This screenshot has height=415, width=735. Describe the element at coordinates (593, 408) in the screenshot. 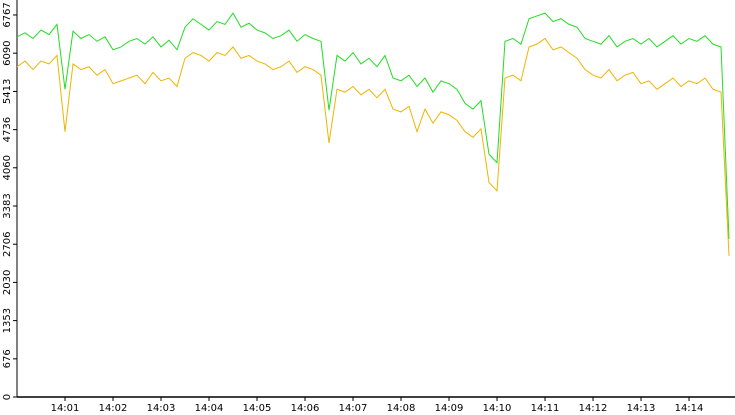

I see `x-tick-label: 14:12` at that location.